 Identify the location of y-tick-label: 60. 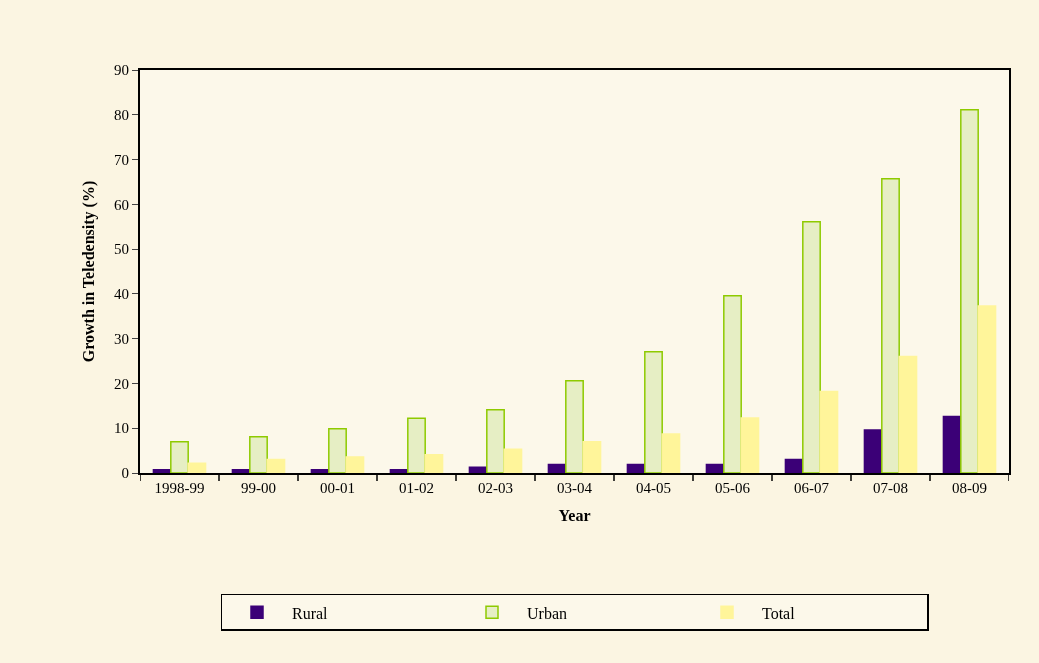
(121, 204).